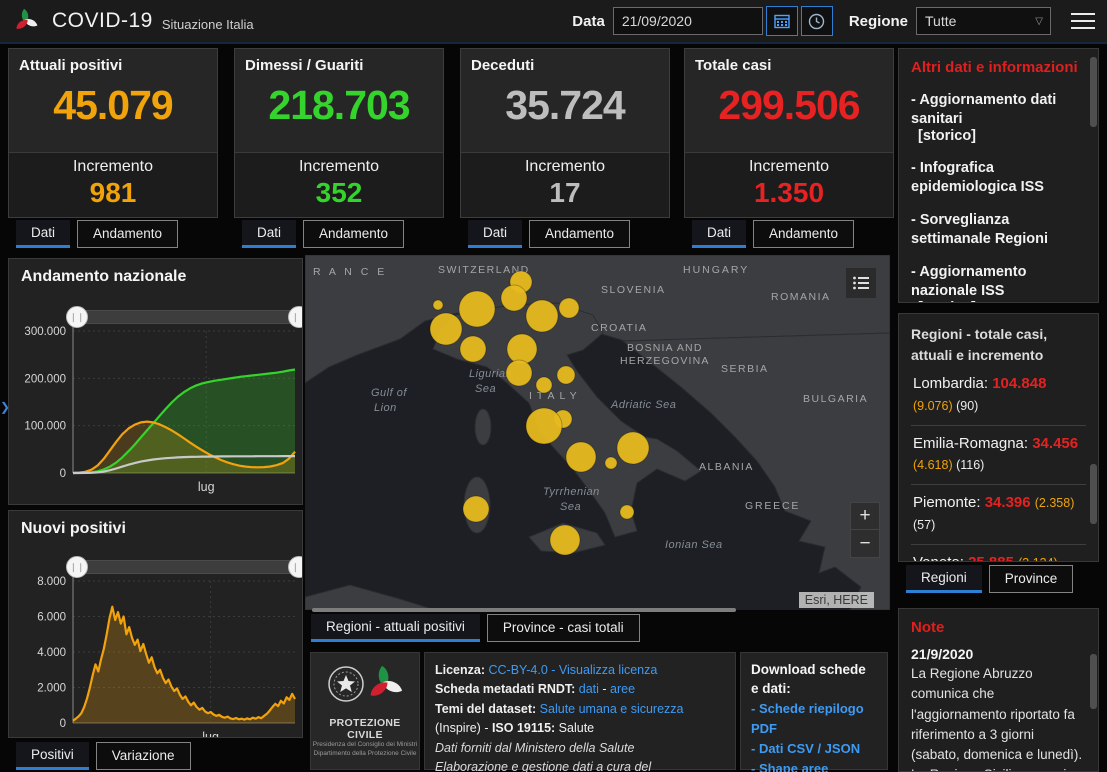 The image size is (1107, 772). I want to click on salute-link: Salute umana e sicurezza, so click(611, 708).